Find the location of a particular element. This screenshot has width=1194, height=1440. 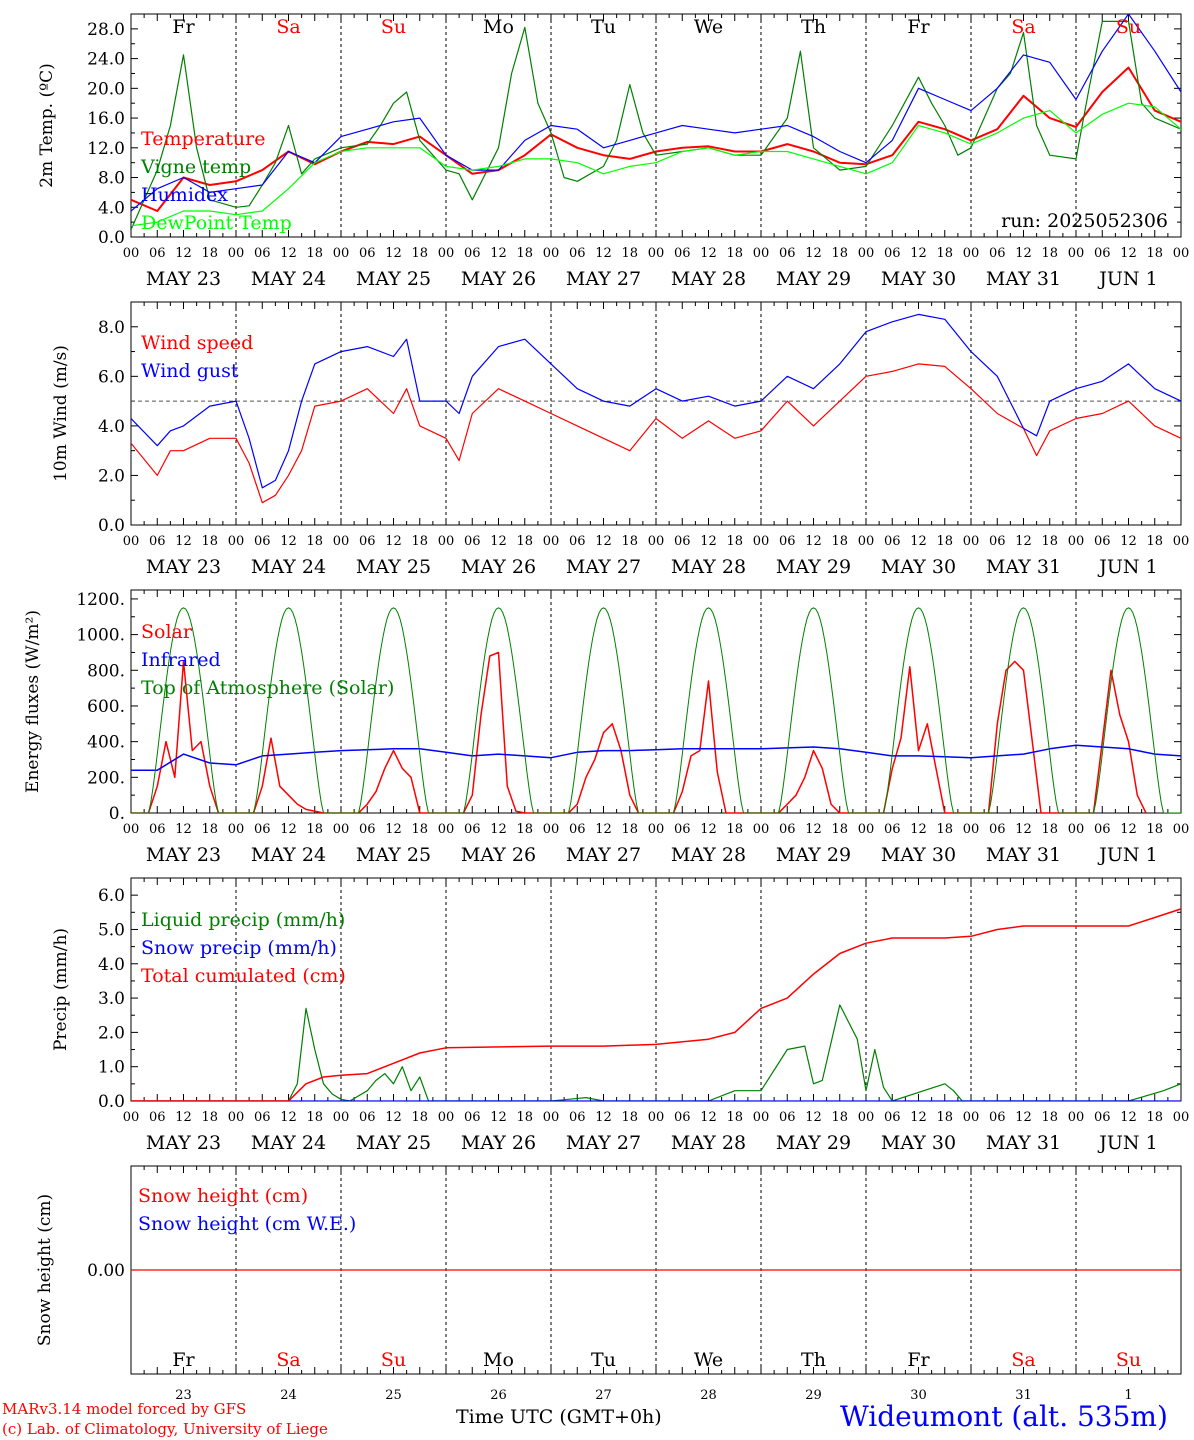

legend-entry: Wind gust is located at coordinates (190, 371).